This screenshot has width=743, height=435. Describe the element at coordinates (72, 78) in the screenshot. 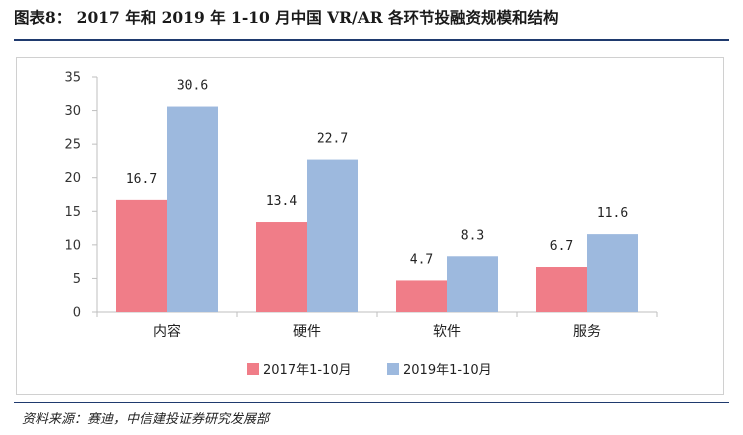

I see `y-tick-label: 35` at that location.